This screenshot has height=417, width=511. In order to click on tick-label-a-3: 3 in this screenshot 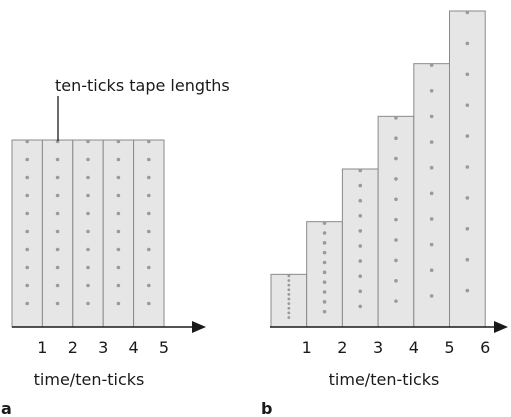, I will do `click(103, 347)`.